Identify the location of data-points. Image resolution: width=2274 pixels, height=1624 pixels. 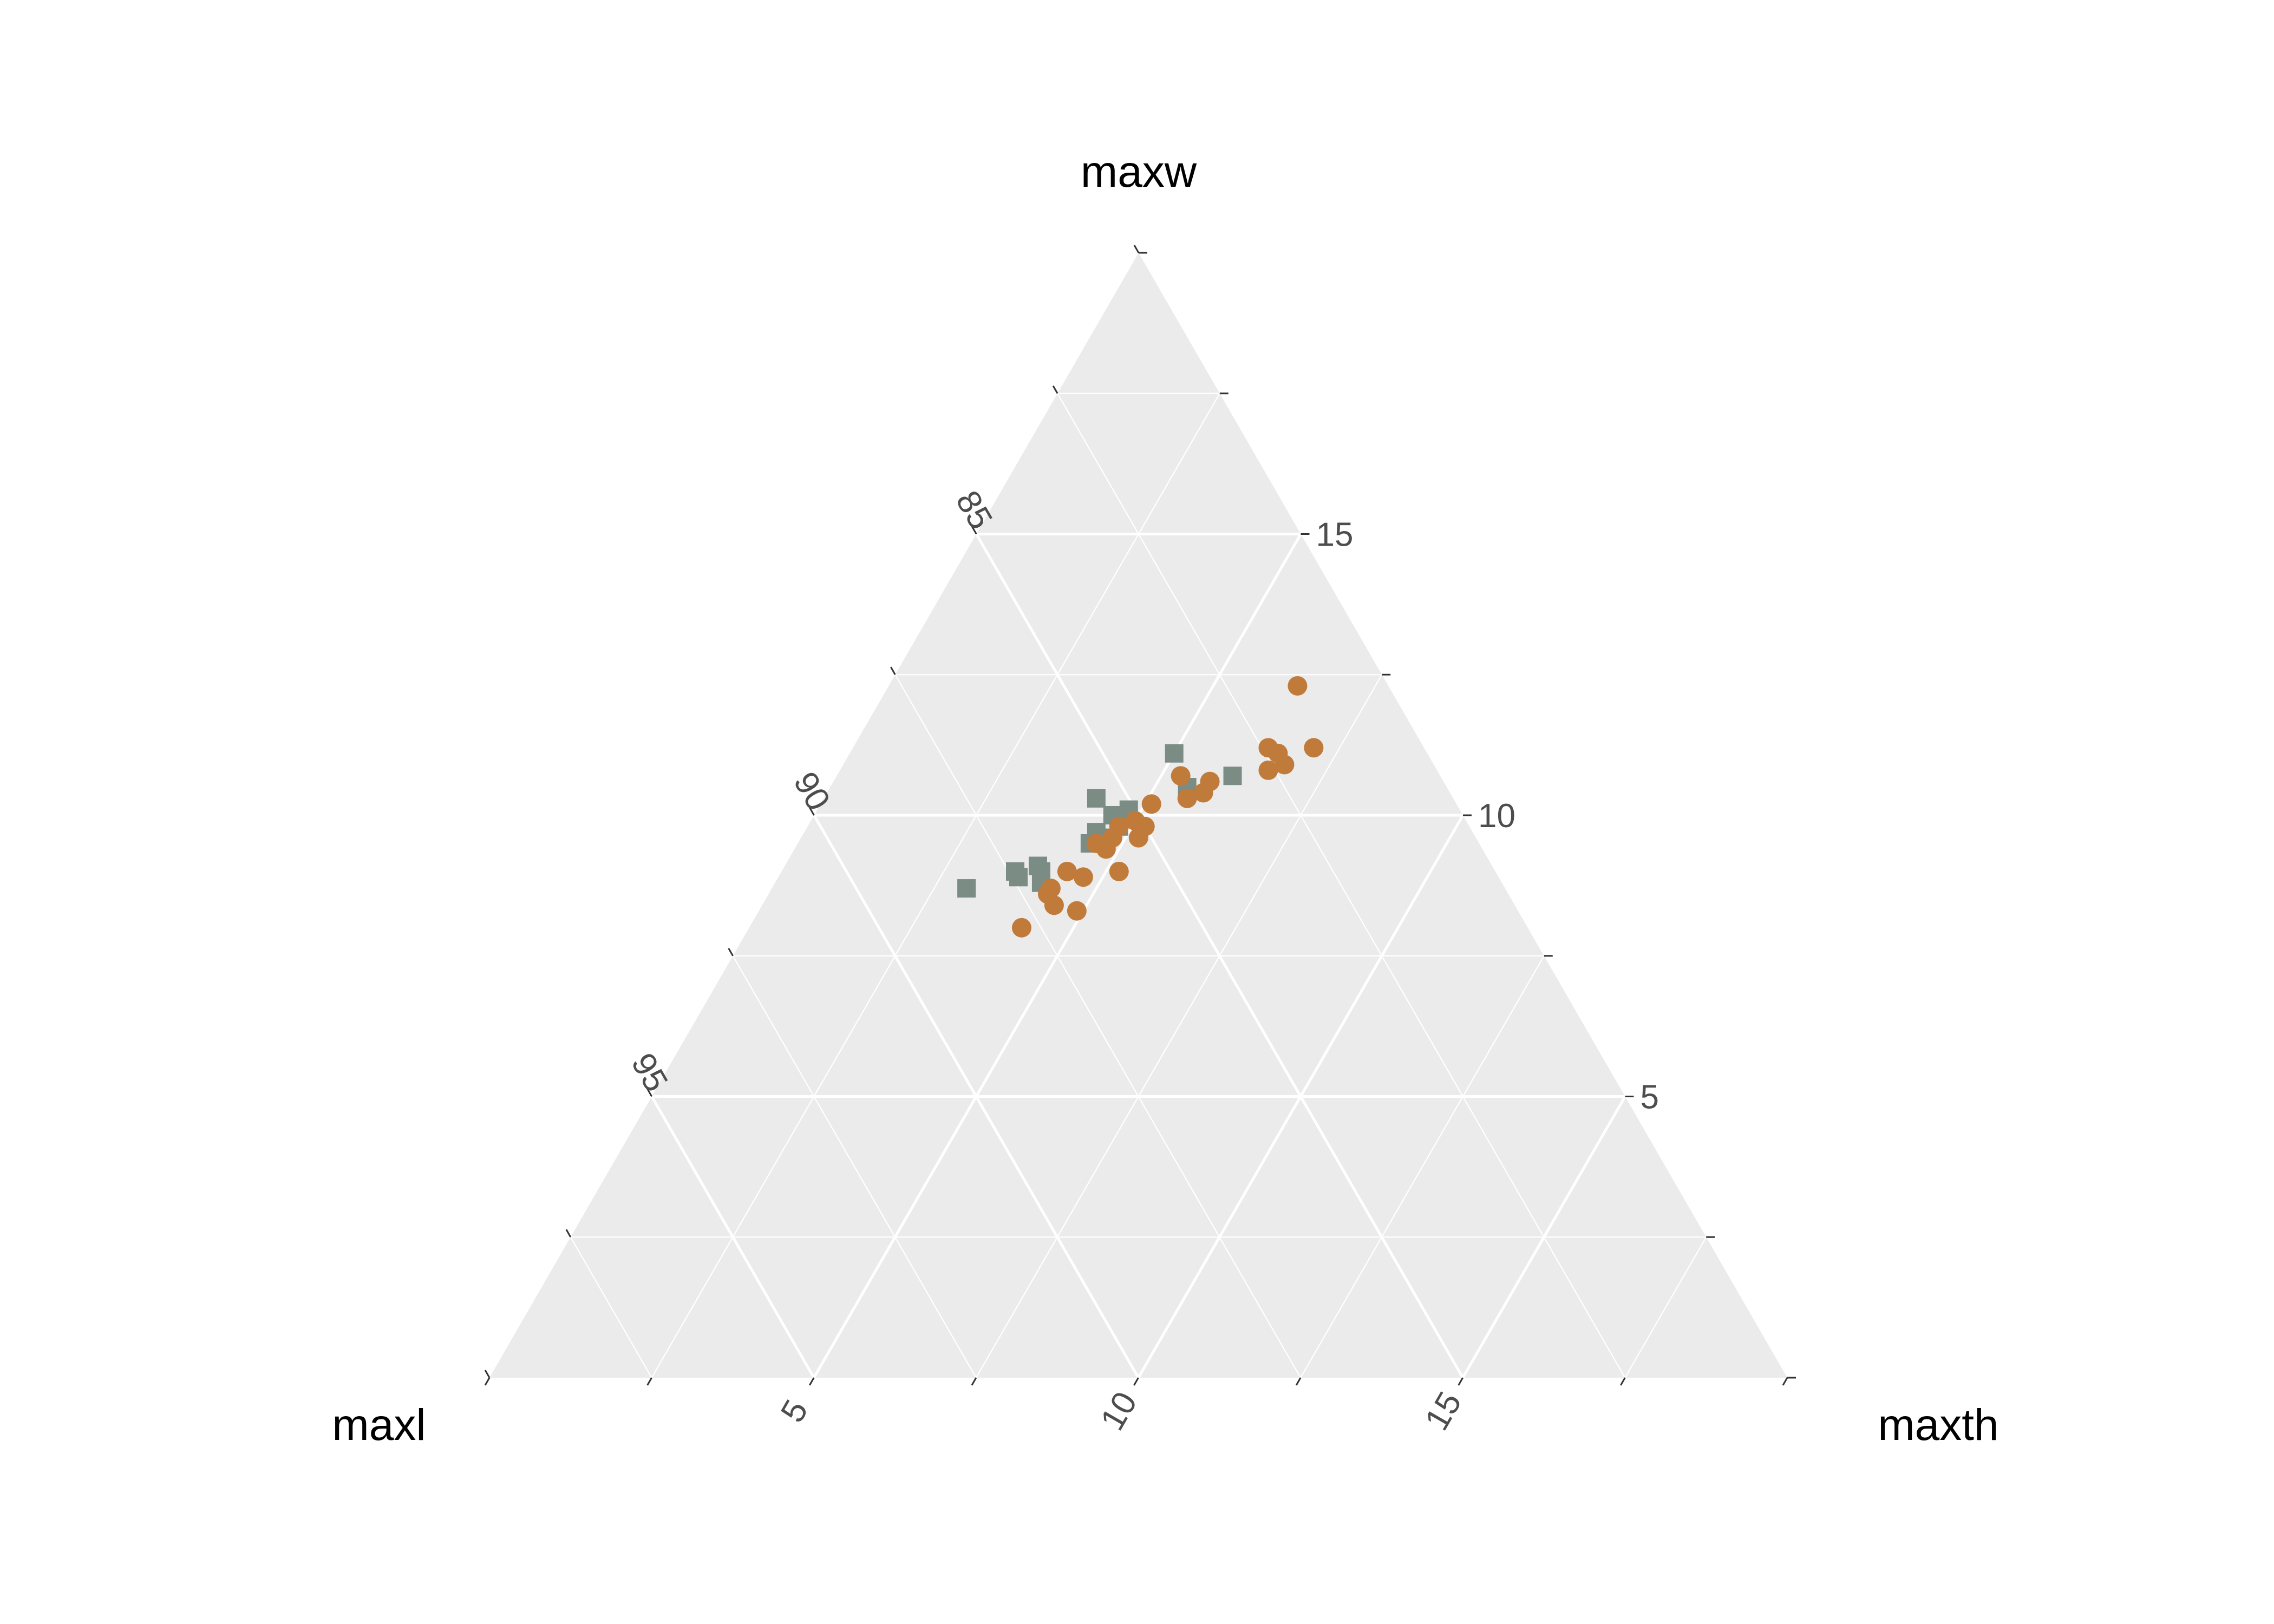
(1141, 807).